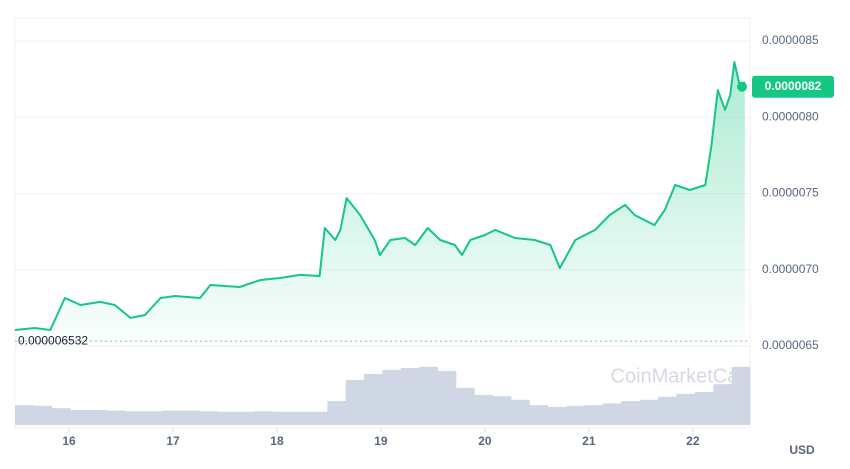 Image resolution: width=850 pixels, height=469 pixels. I want to click on watermark: CoinMarketCap, so click(680, 376).